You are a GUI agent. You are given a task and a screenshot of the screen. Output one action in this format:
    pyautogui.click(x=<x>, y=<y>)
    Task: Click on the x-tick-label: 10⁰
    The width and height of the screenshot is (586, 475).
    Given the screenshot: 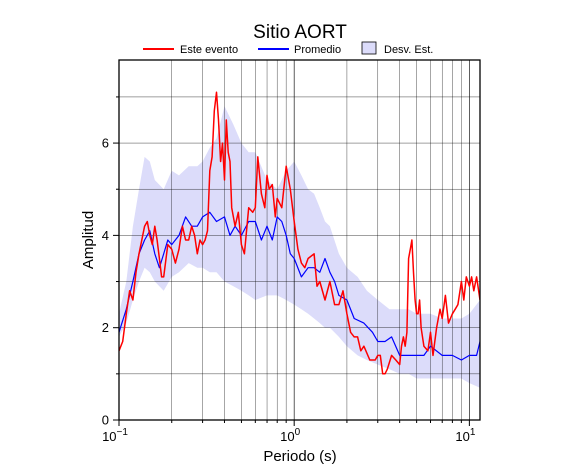 What is the action you would take?
    pyautogui.click(x=290, y=435)
    